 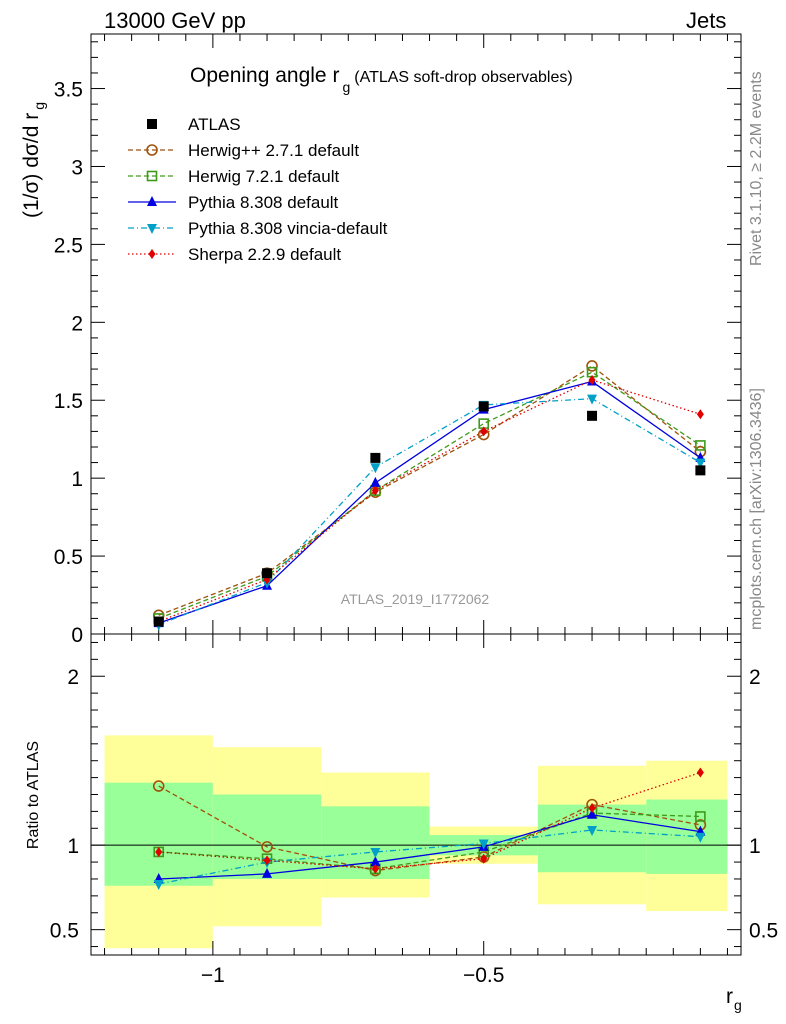 I want to click on y-tick-label: 3.5, so click(x=68, y=90).